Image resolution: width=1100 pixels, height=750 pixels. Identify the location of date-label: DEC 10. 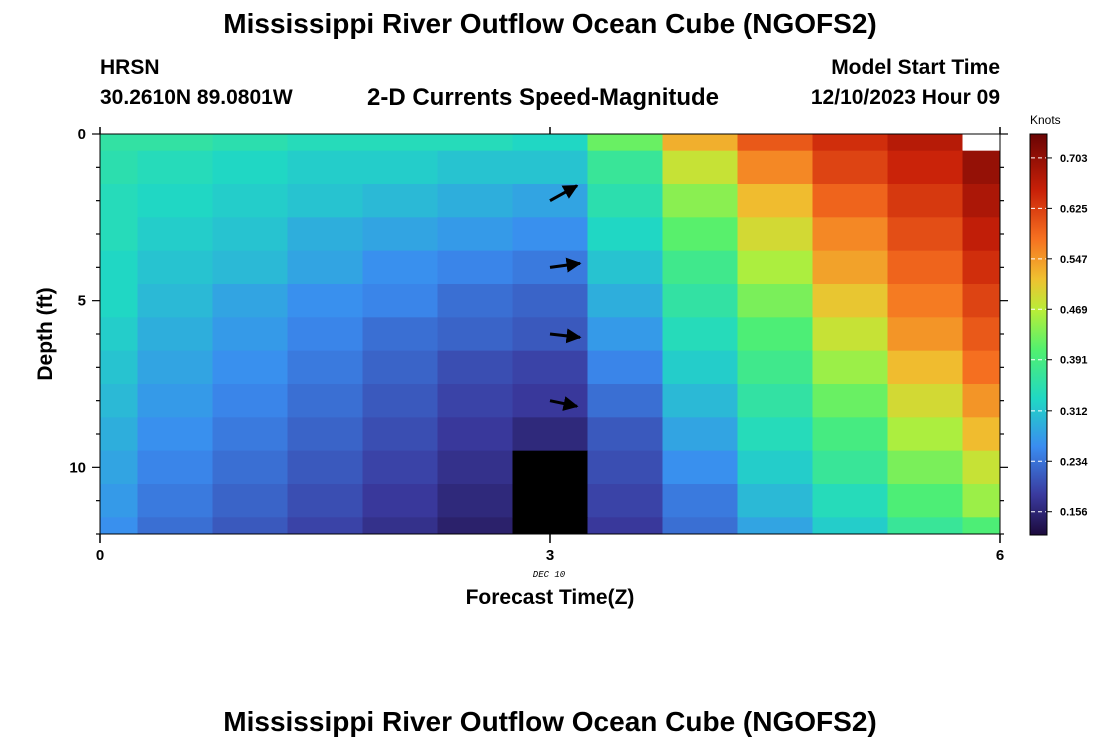
(549, 575).